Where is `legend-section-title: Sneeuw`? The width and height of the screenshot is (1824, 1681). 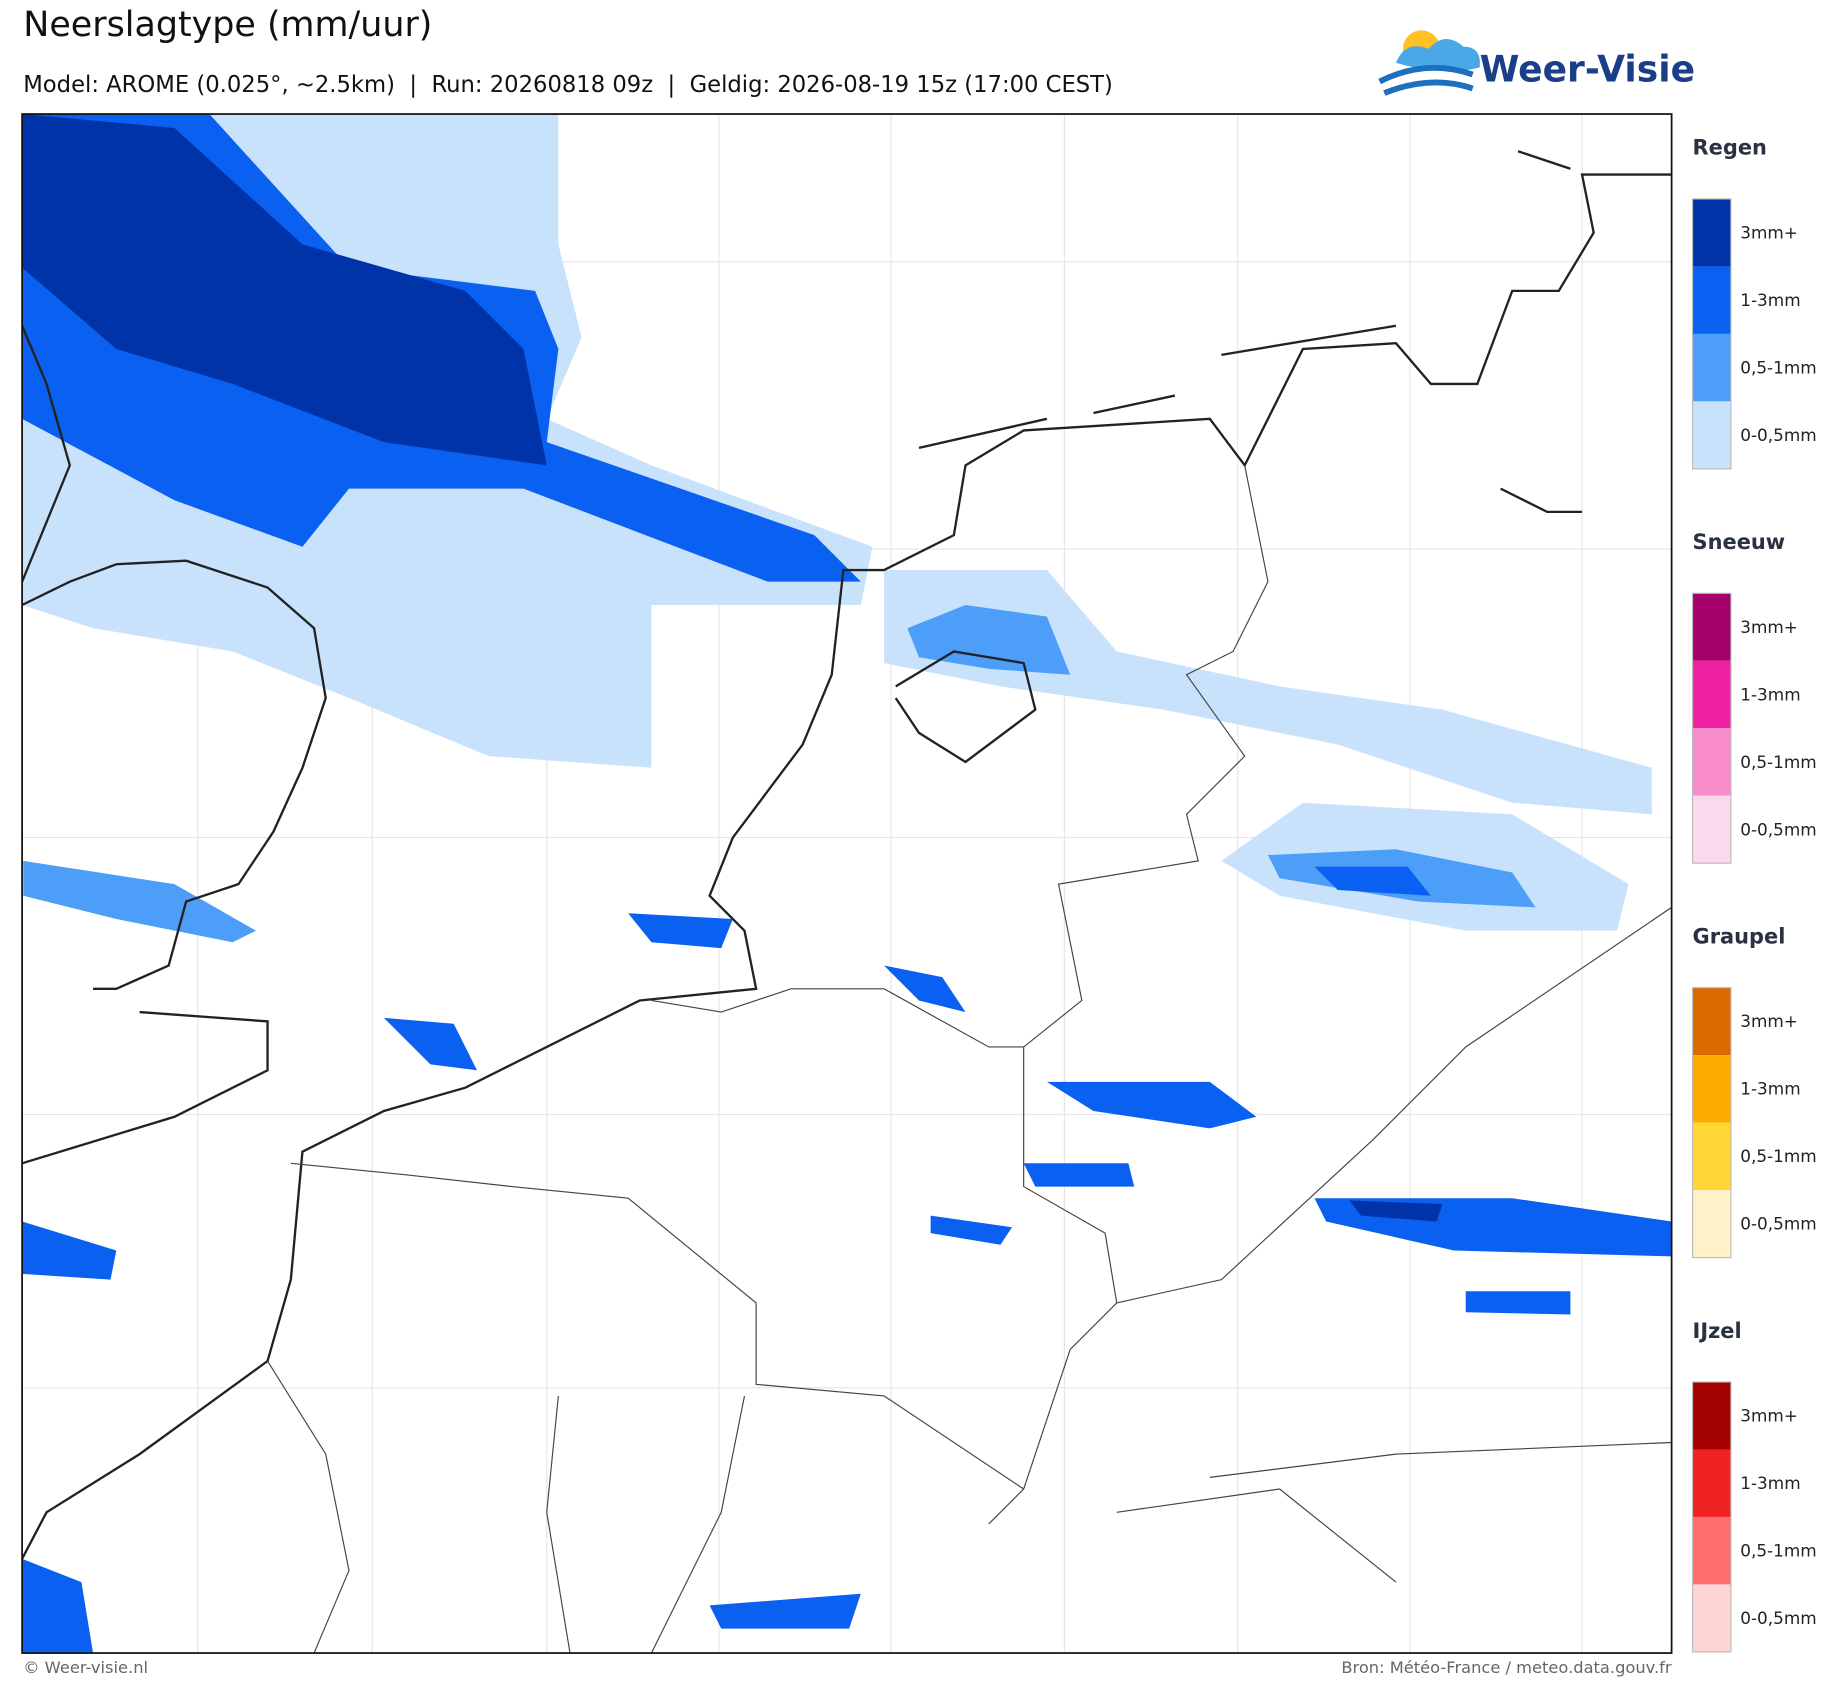 legend-section-title: Sneeuw is located at coordinates (1739, 542).